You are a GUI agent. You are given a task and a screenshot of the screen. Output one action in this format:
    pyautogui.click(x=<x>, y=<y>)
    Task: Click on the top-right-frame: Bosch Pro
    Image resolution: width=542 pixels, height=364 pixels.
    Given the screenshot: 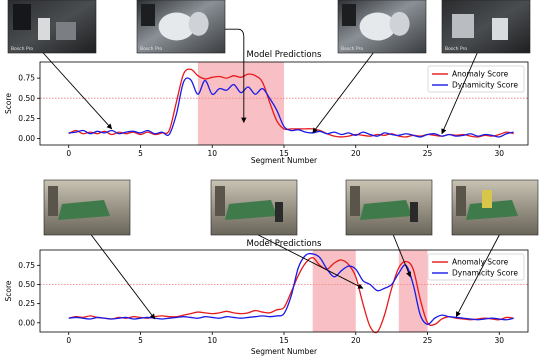 What is the action you would take?
    pyautogui.click(x=486, y=27)
    